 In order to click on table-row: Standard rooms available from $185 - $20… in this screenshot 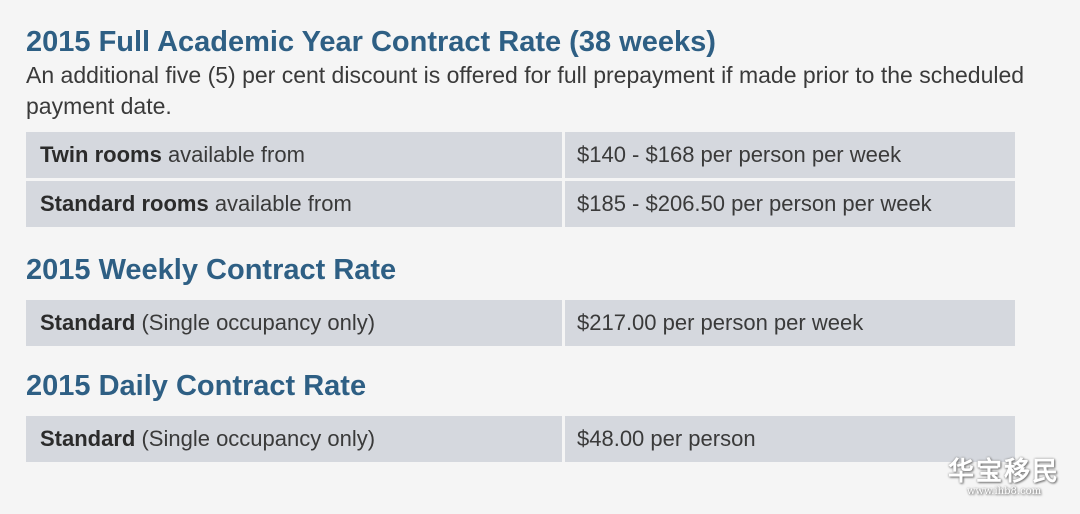, I will do `click(520, 205)`.